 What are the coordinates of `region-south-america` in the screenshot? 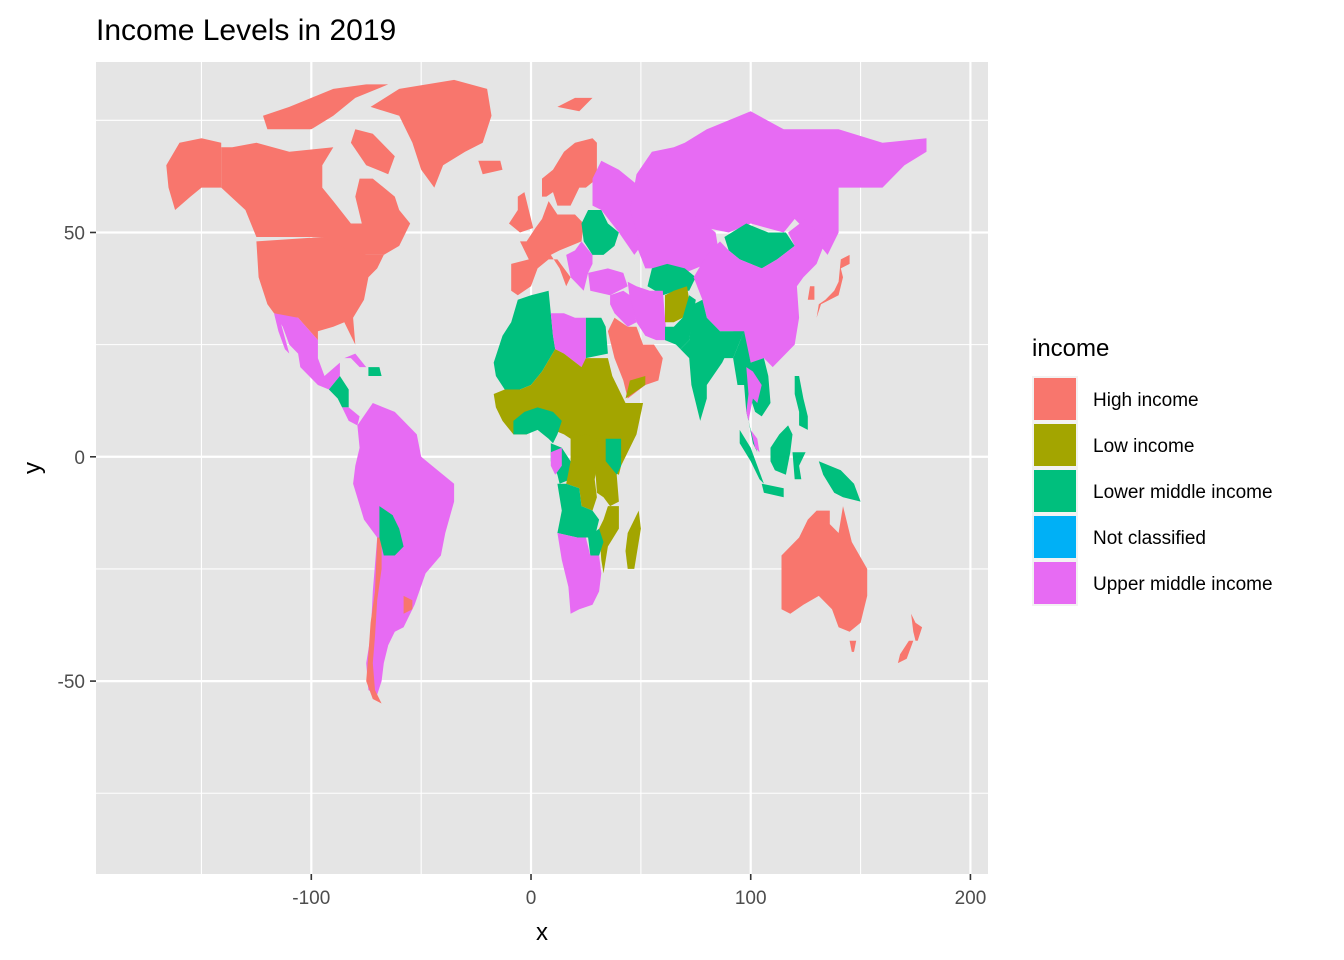 It's located at (404, 549).